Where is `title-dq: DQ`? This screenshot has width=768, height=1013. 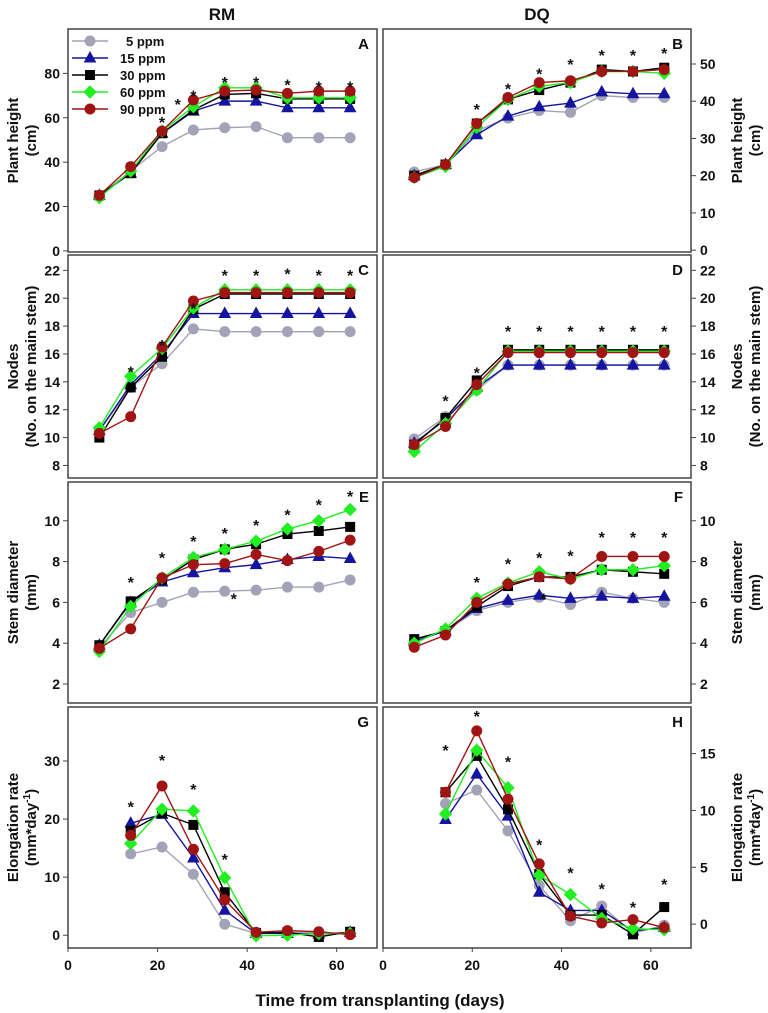
title-dq: DQ is located at coordinates (537, 14).